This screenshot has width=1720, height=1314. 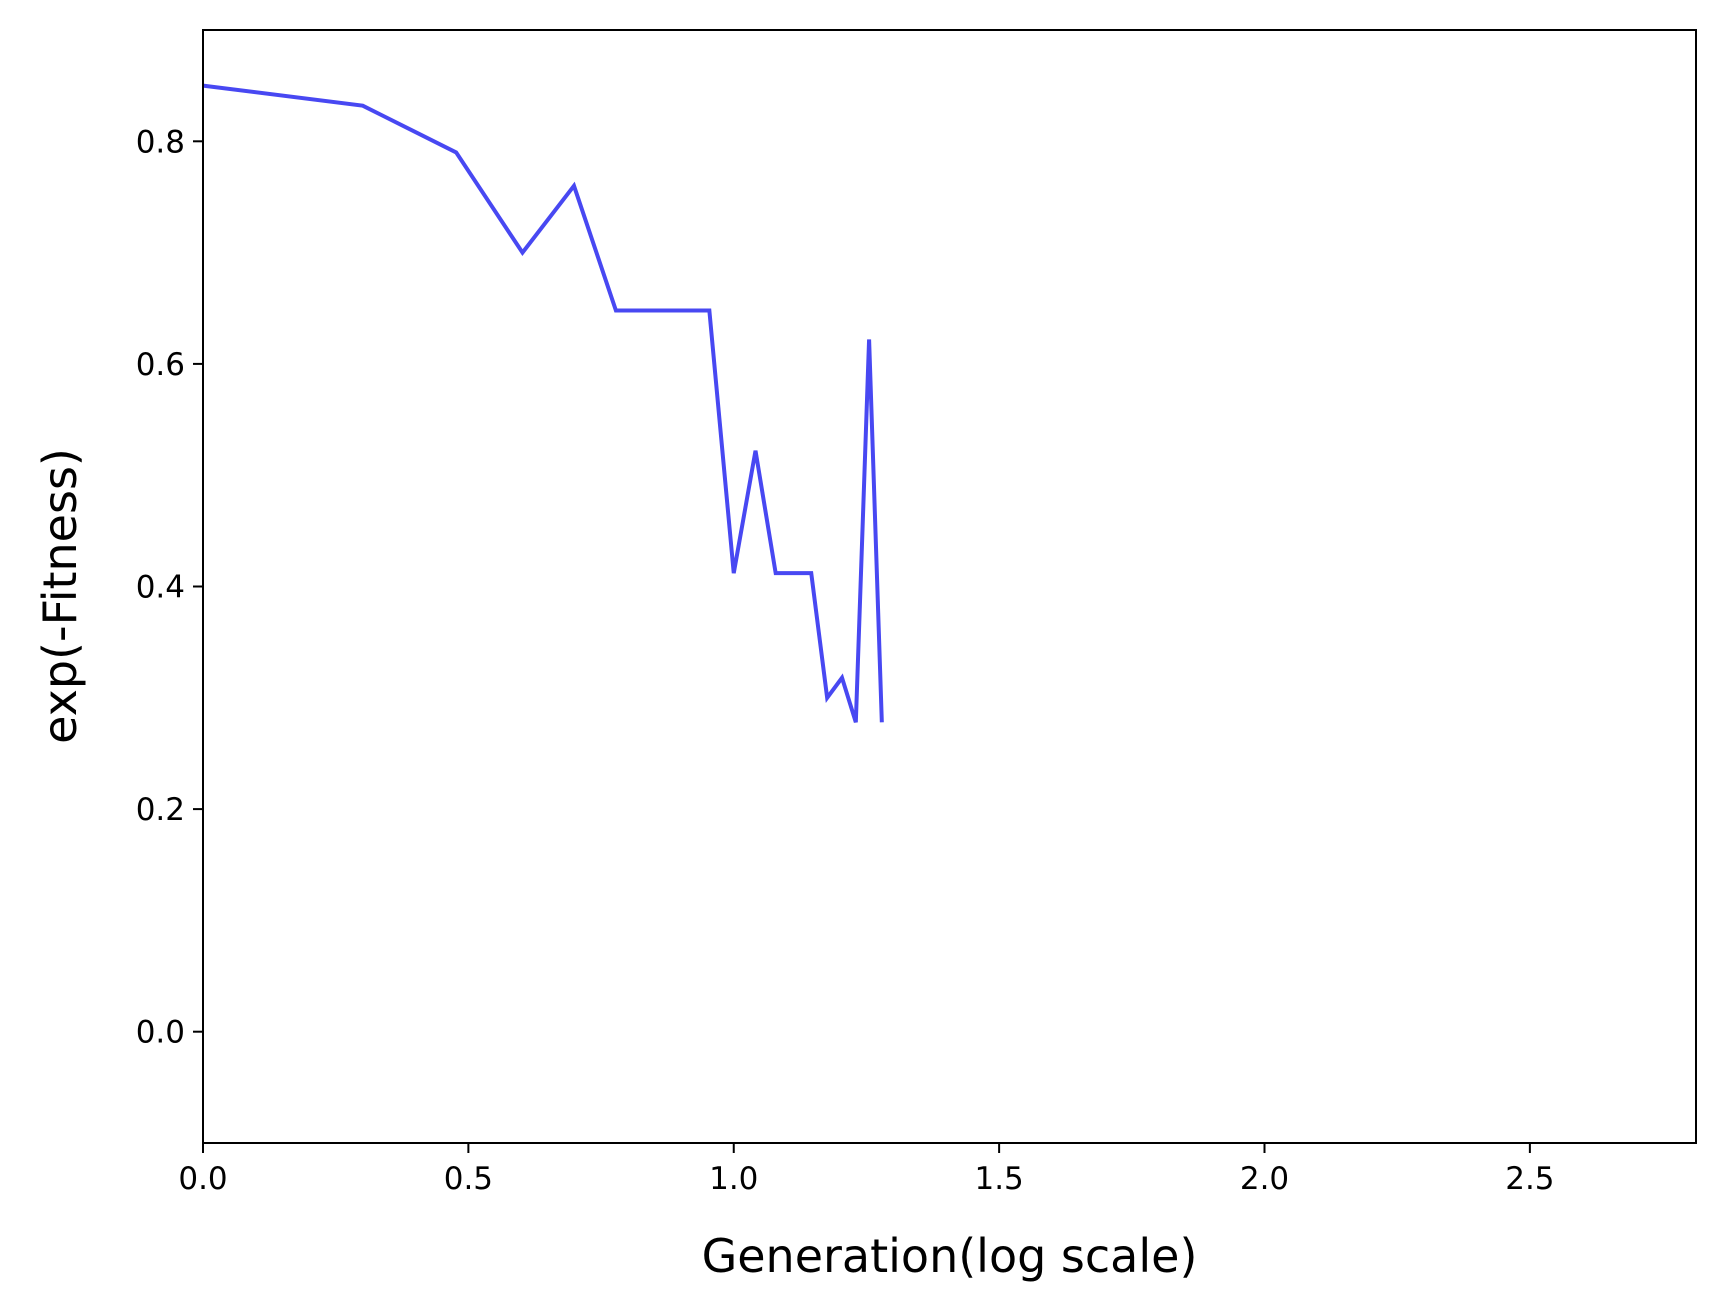 What do you see at coordinates (160, 365) in the screenshot?
I see `y-tick-label: 0.6` at bounding box center [160, 365].